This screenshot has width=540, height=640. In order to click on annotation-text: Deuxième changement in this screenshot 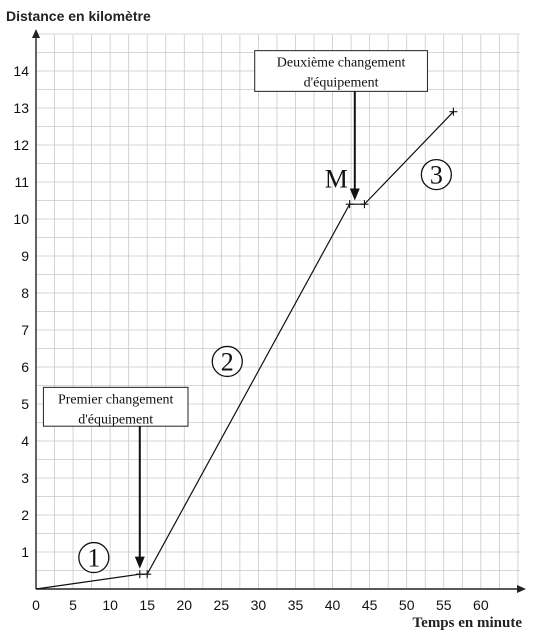, I will do `click(341, 63)`.